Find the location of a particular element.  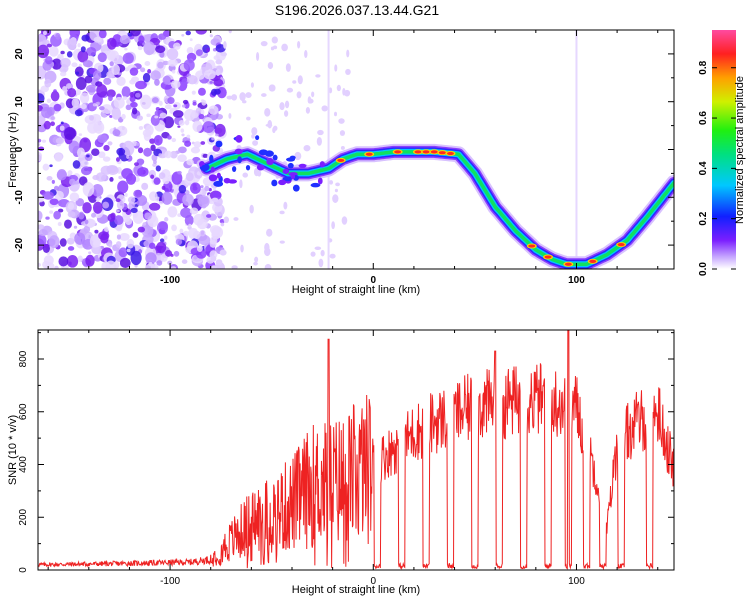

spectrogram-xtick-label: 0 is located at coordinates (373, 280).